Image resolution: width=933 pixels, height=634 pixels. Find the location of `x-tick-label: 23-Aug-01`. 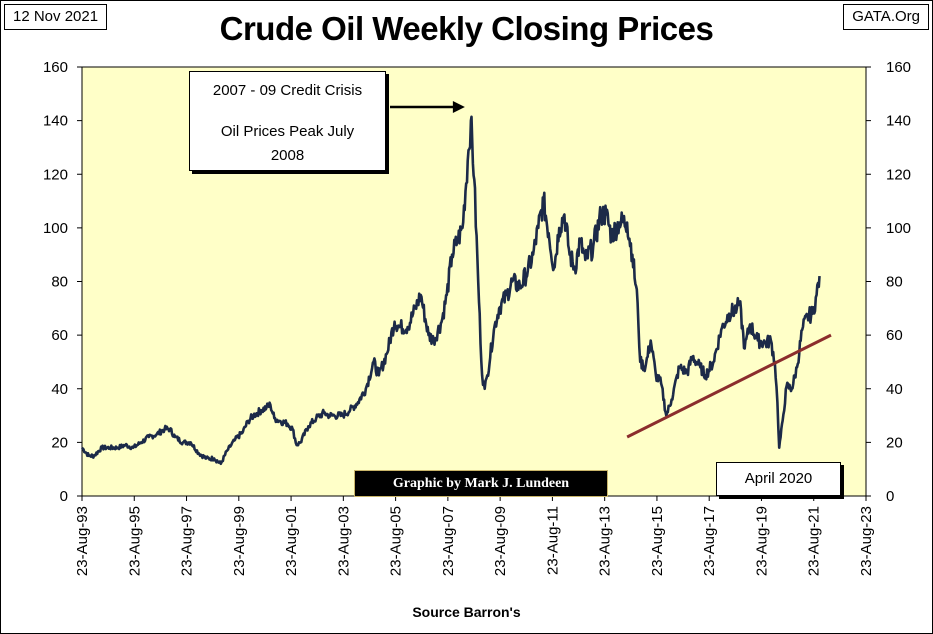

x-tick-label: 23-Aug-01 is located at coordinates (291, 541).